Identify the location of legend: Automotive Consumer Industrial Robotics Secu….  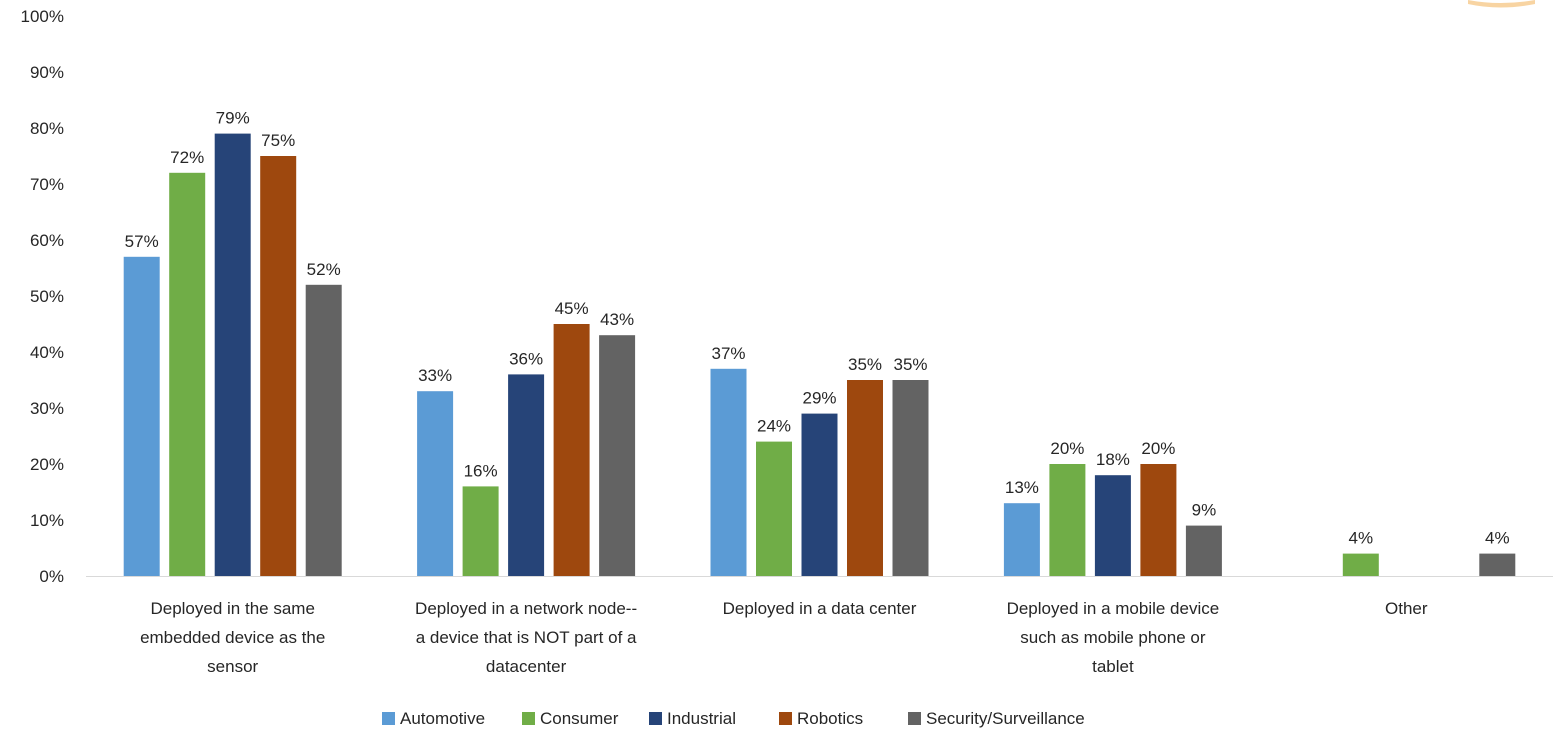
(733, 718).